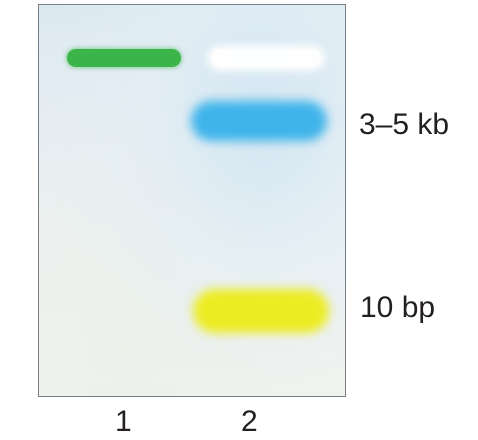 This screenshot has height=440, width=478. What do you see at coordinates (124, 58) in the screenshot?
I see `lane-1-band` at bounding box center [124, 58].